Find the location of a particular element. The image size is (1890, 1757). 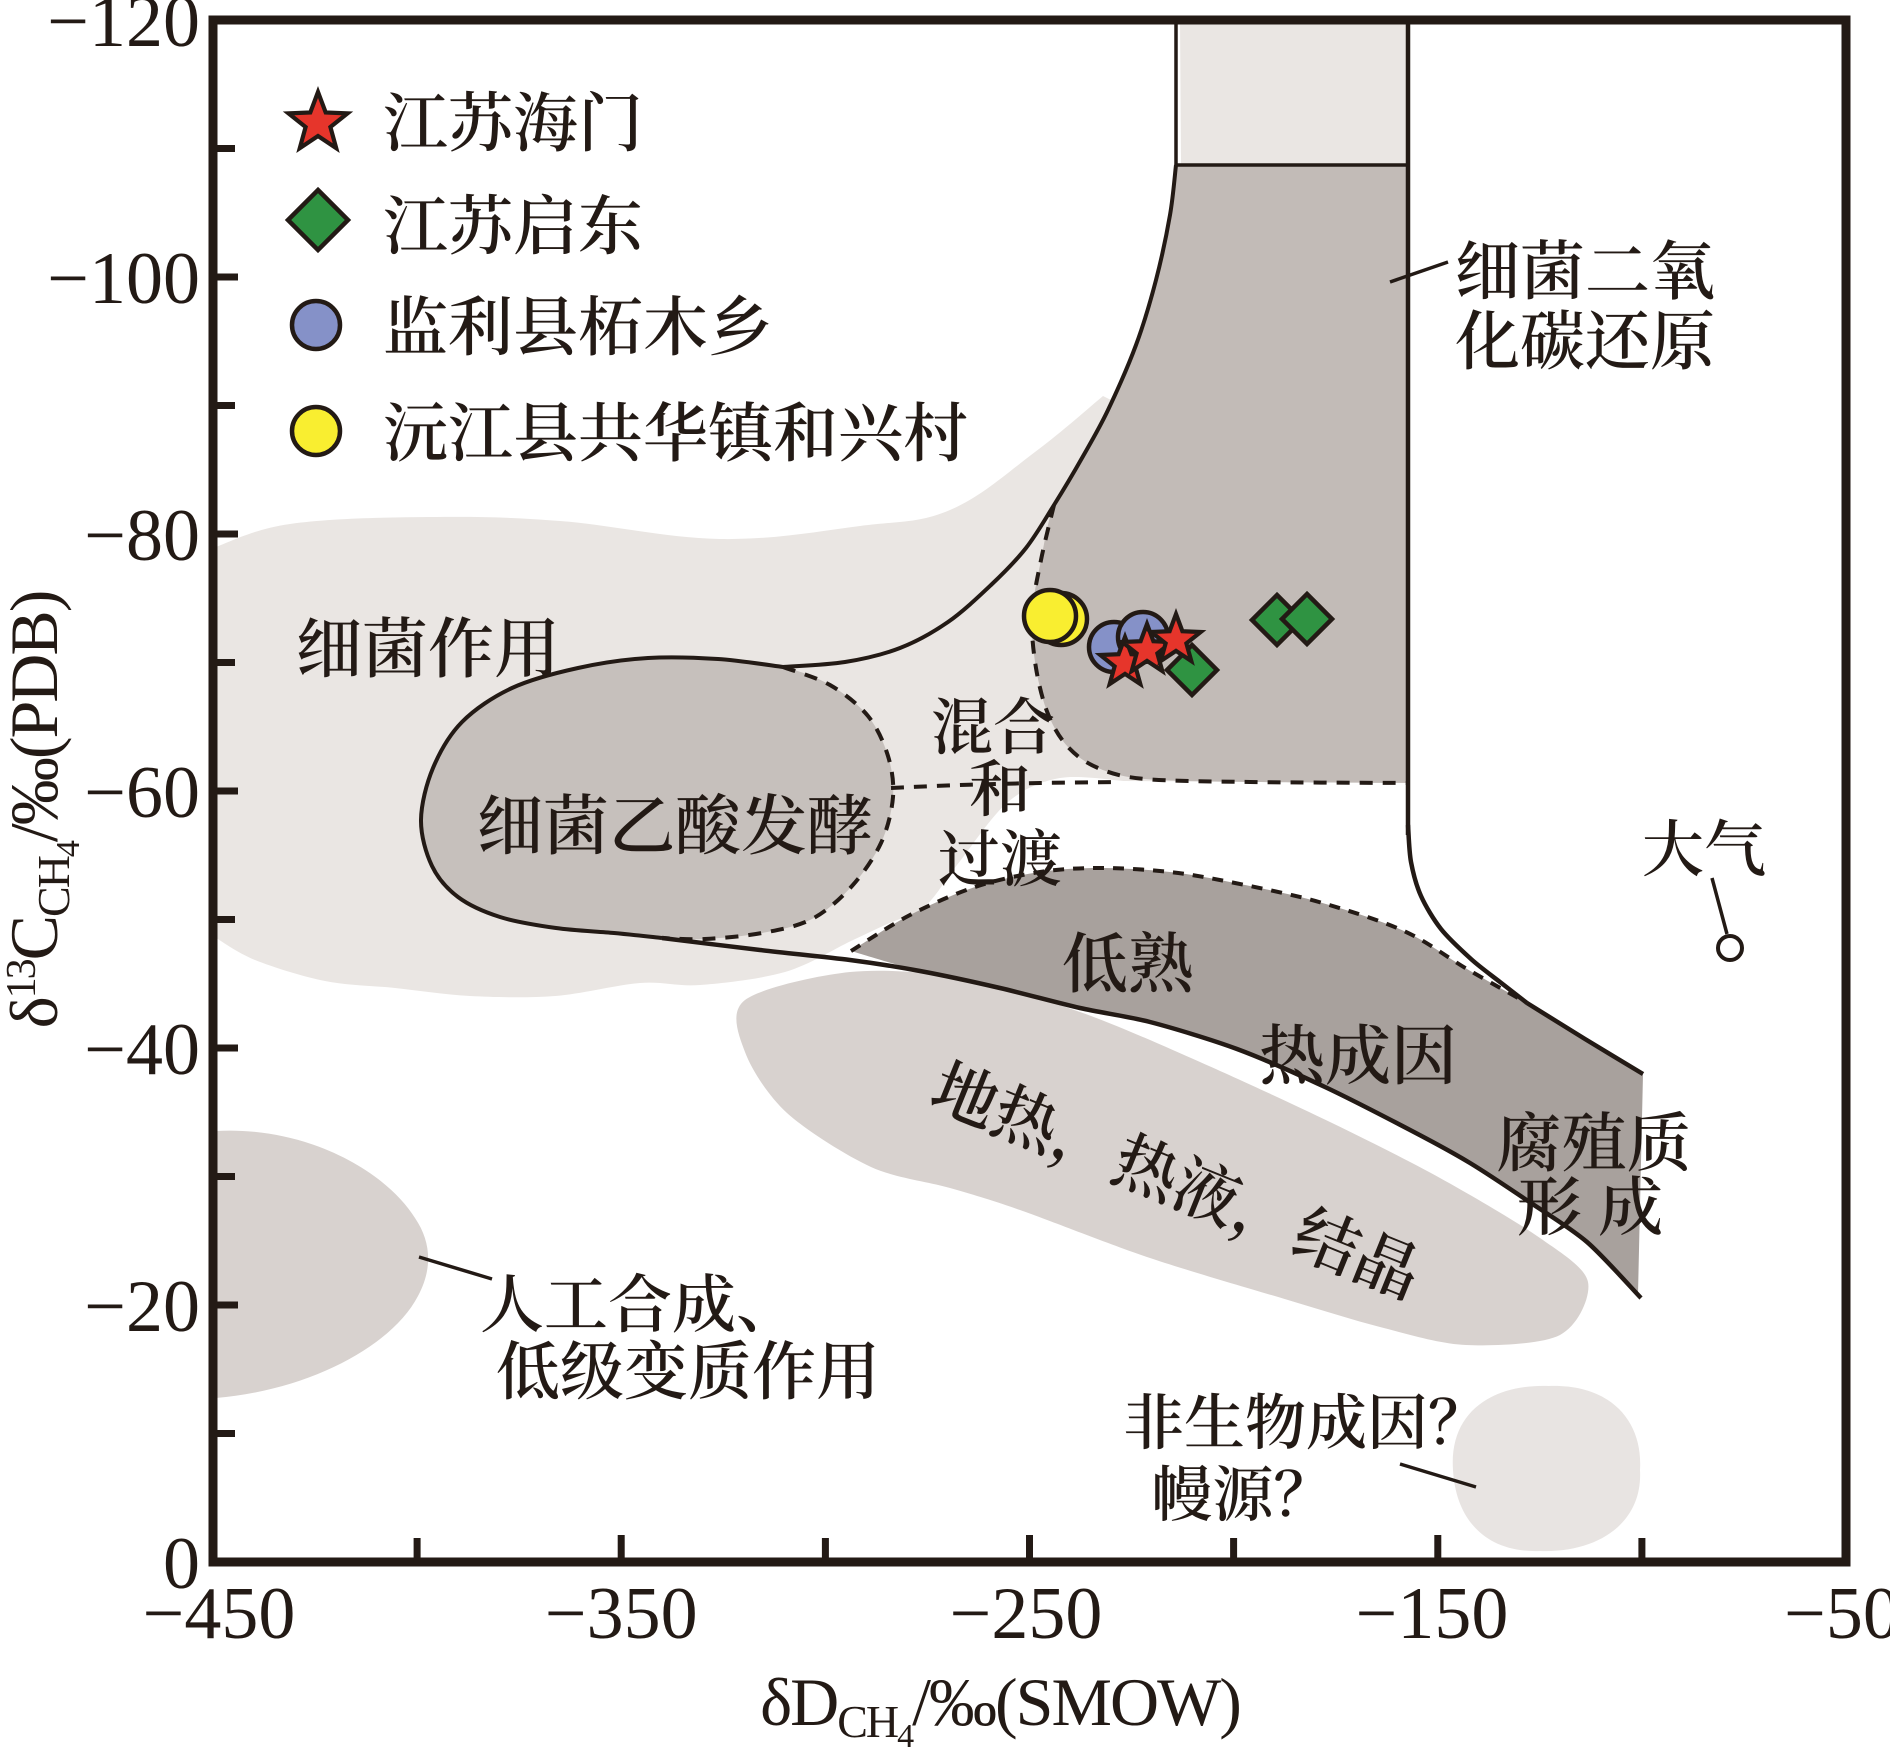

svg-text: −450 is located at coordinates (219, 1614).